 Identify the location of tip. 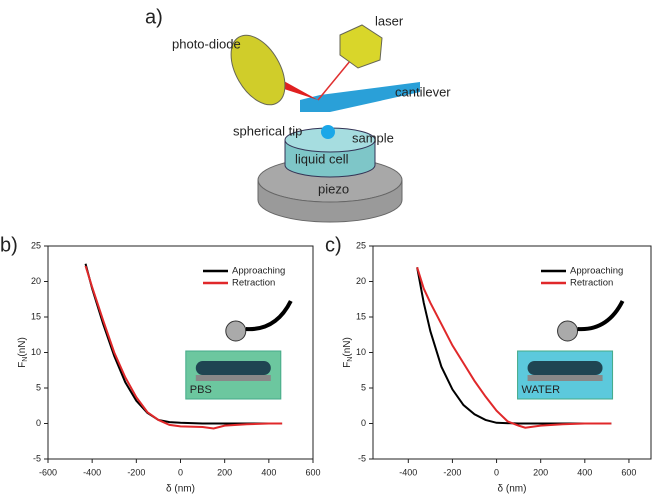
(328, 132).